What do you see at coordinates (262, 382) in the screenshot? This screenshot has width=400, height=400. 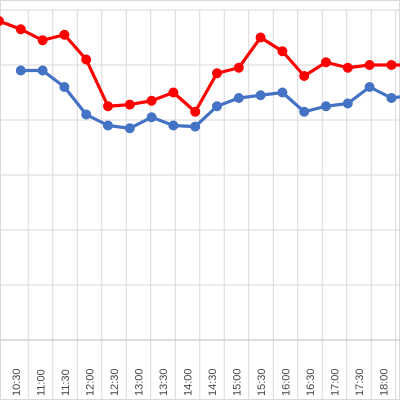 I see `x-tick-label: 15:30` at bounding box center [262, 382].